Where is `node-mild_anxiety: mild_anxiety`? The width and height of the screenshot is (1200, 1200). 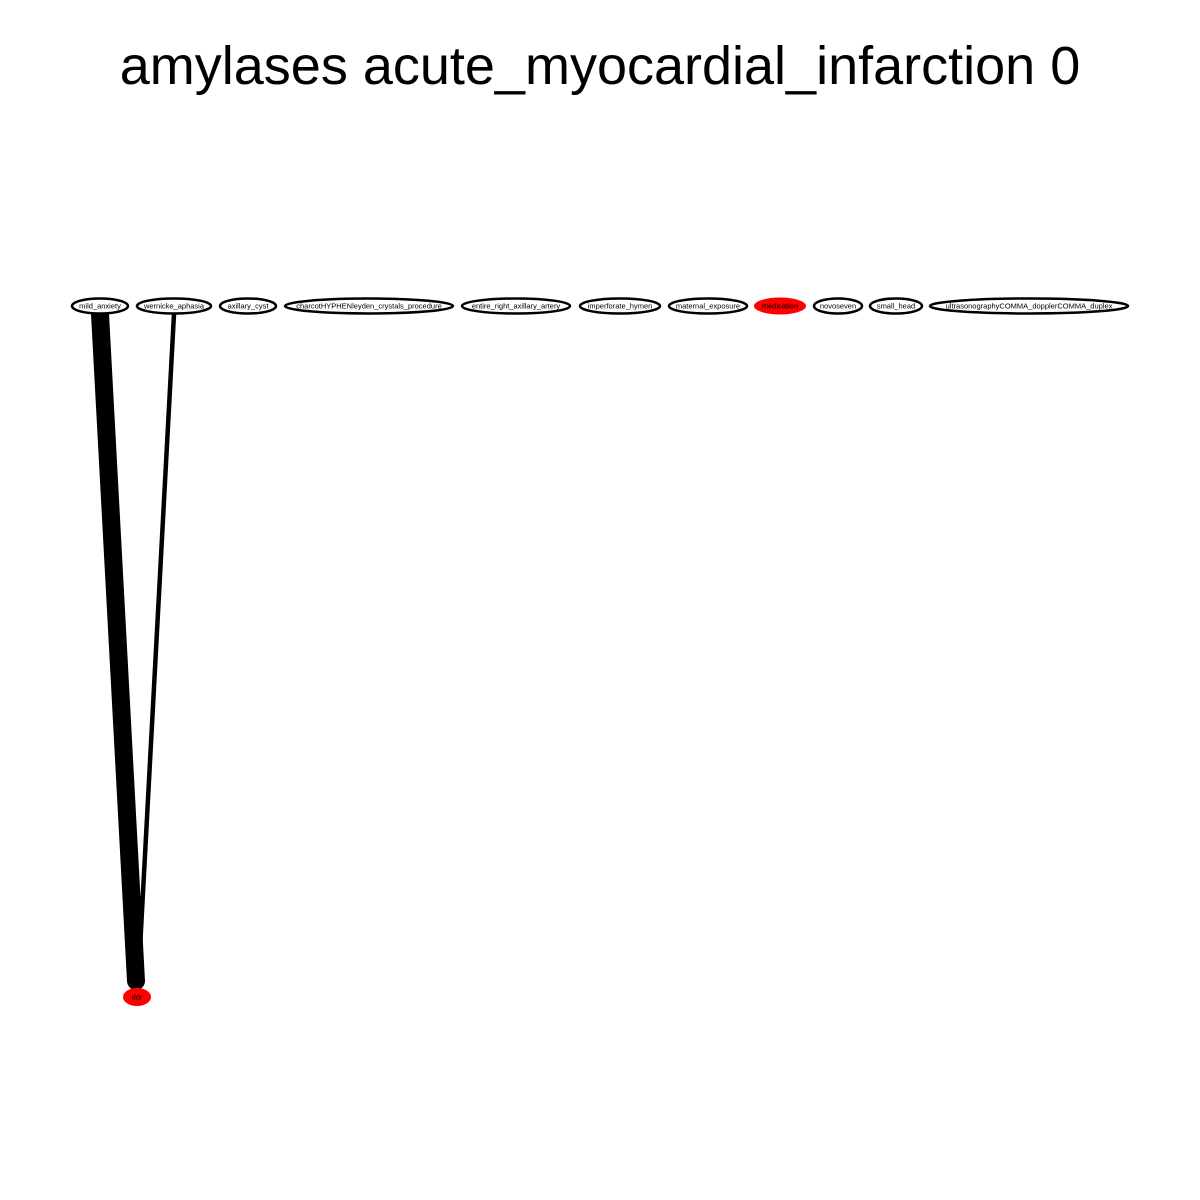
node-mild_anxiety: mild_anxiety is located at coordinates (100, 306).